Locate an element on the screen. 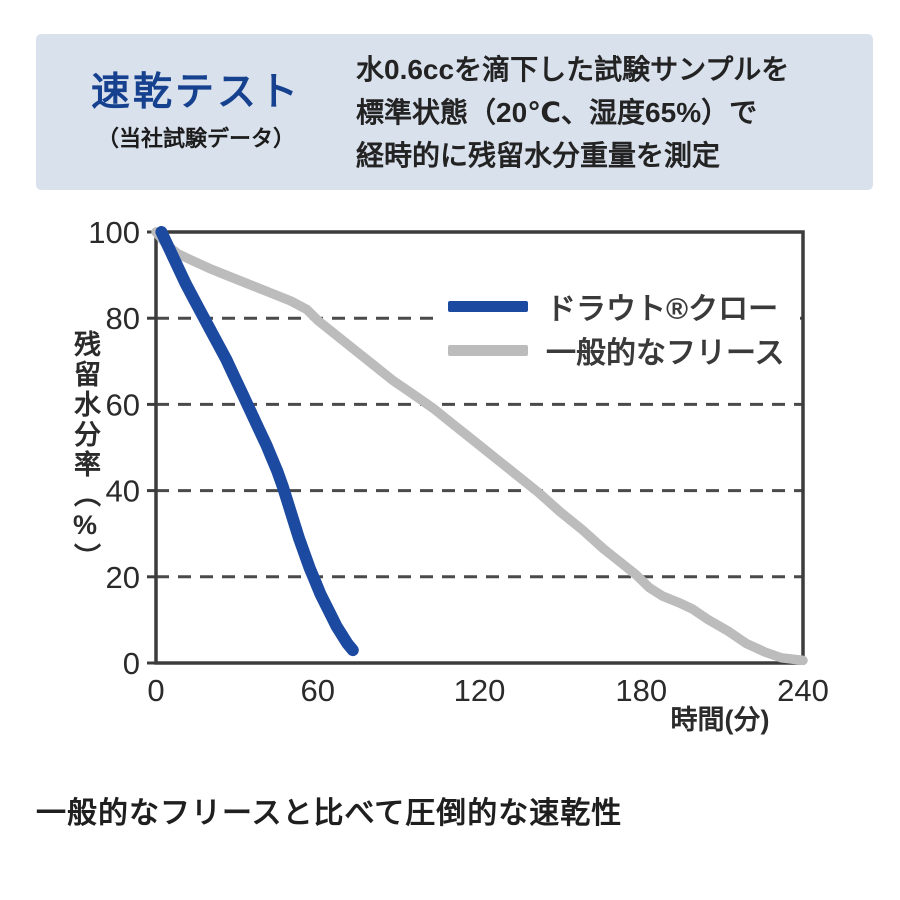 The image size is (900, 900). description-line-2: 標準状態（20℃、湿度65%）で is located at coordinates (557, 112).